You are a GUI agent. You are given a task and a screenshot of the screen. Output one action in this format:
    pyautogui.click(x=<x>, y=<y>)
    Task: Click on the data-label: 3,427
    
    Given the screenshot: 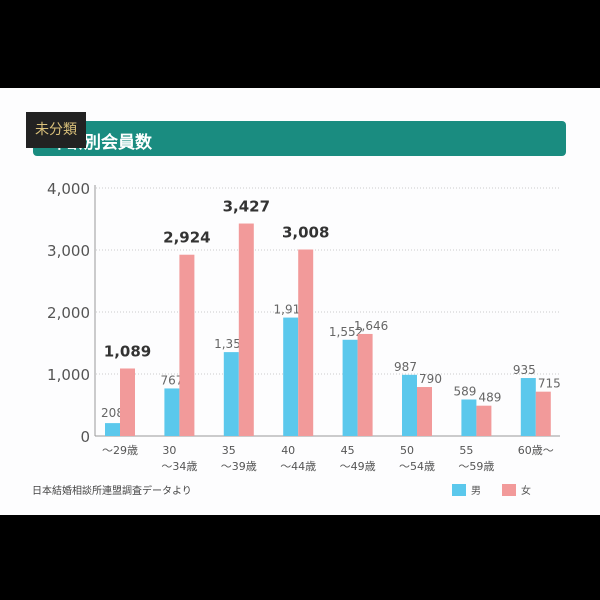 What is the action you would take?
    pyautogui.click(x=246, y=207)
    